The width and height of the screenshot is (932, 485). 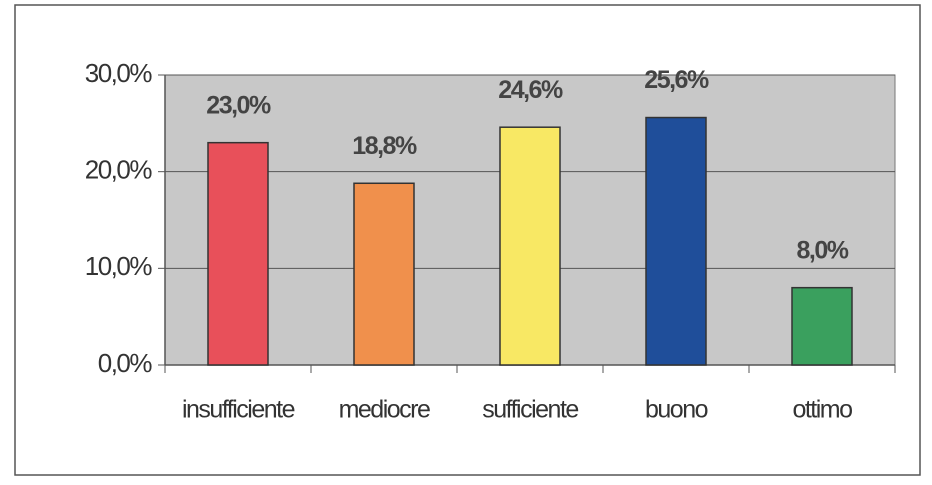 I want to click on value-label: 8,0%, so click(x=823, y=250).